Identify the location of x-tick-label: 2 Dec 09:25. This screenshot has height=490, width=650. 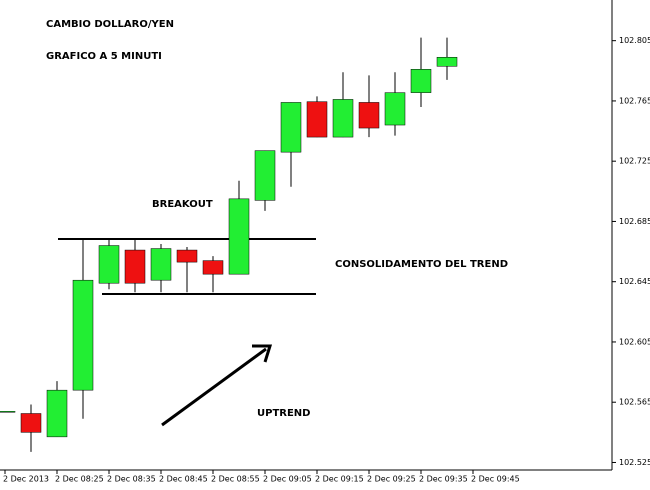
(391, 479).